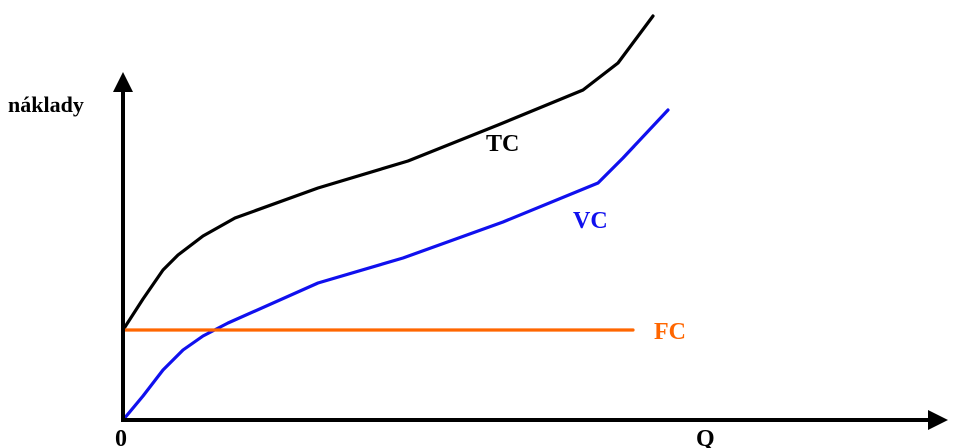 The image size is (954, 448). What do you see at coordinates (502, 144) in the screenshot?
I see `series-label-tc: TC` at bounding box center [502, 144].